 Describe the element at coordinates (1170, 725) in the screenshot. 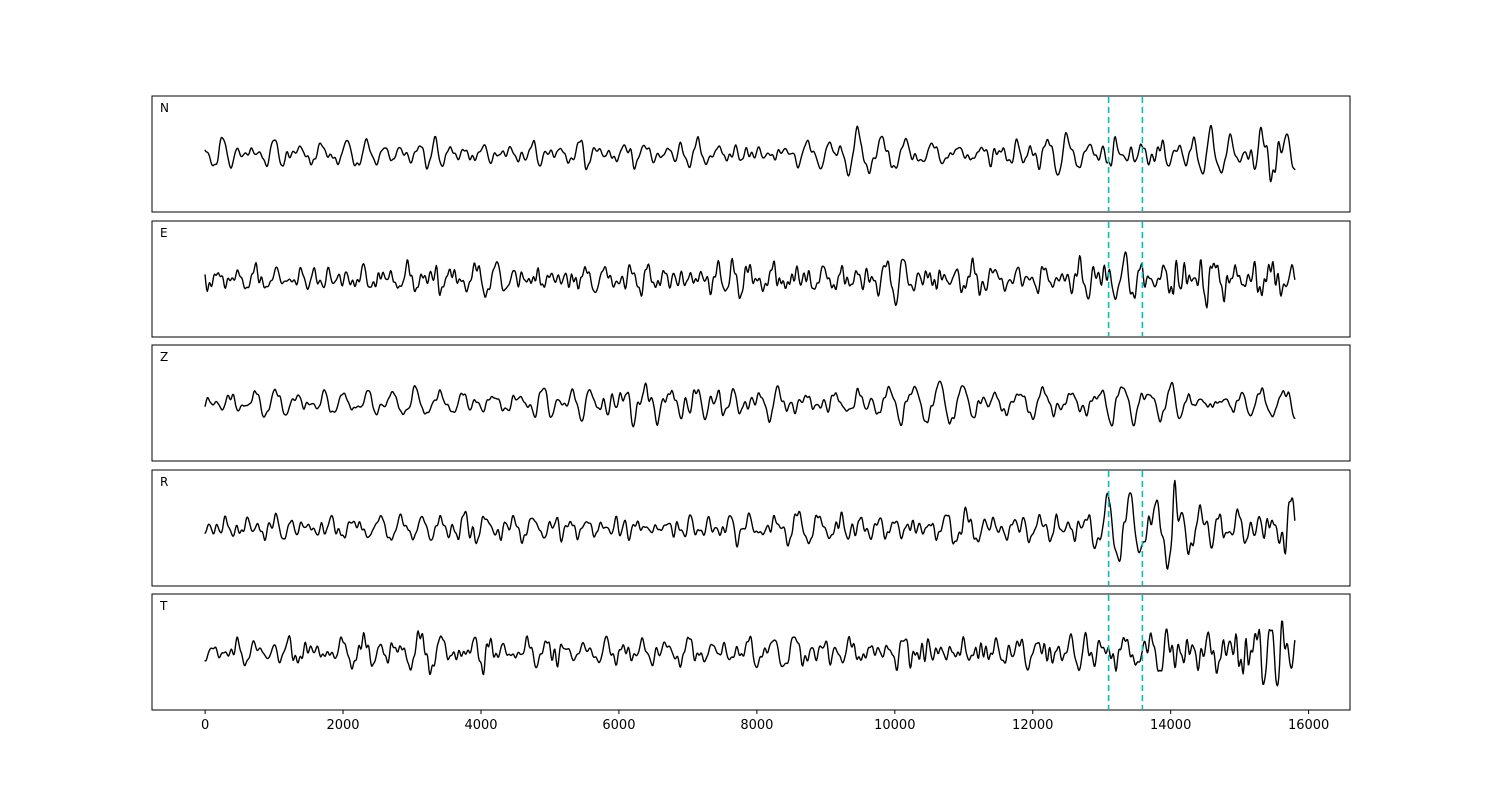

I see `x-tick-label: 14000` at that location.